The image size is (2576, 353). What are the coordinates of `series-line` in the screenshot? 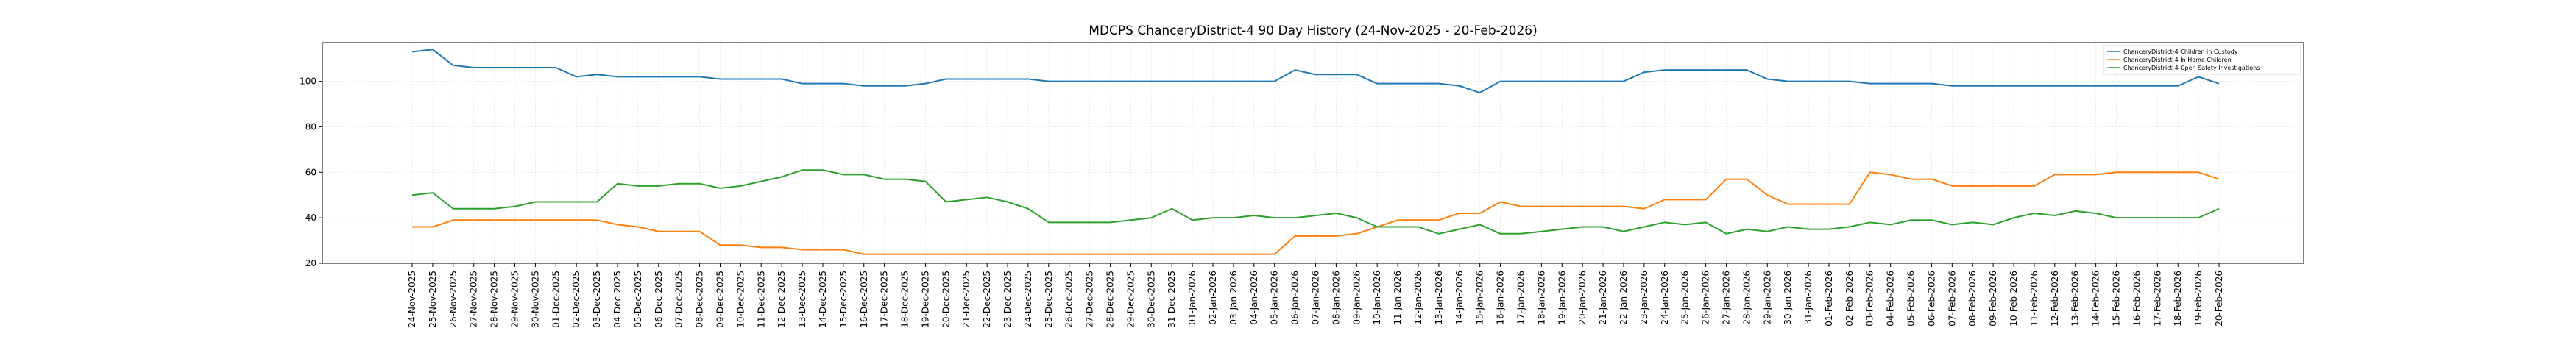 It's located at (1315, 71).